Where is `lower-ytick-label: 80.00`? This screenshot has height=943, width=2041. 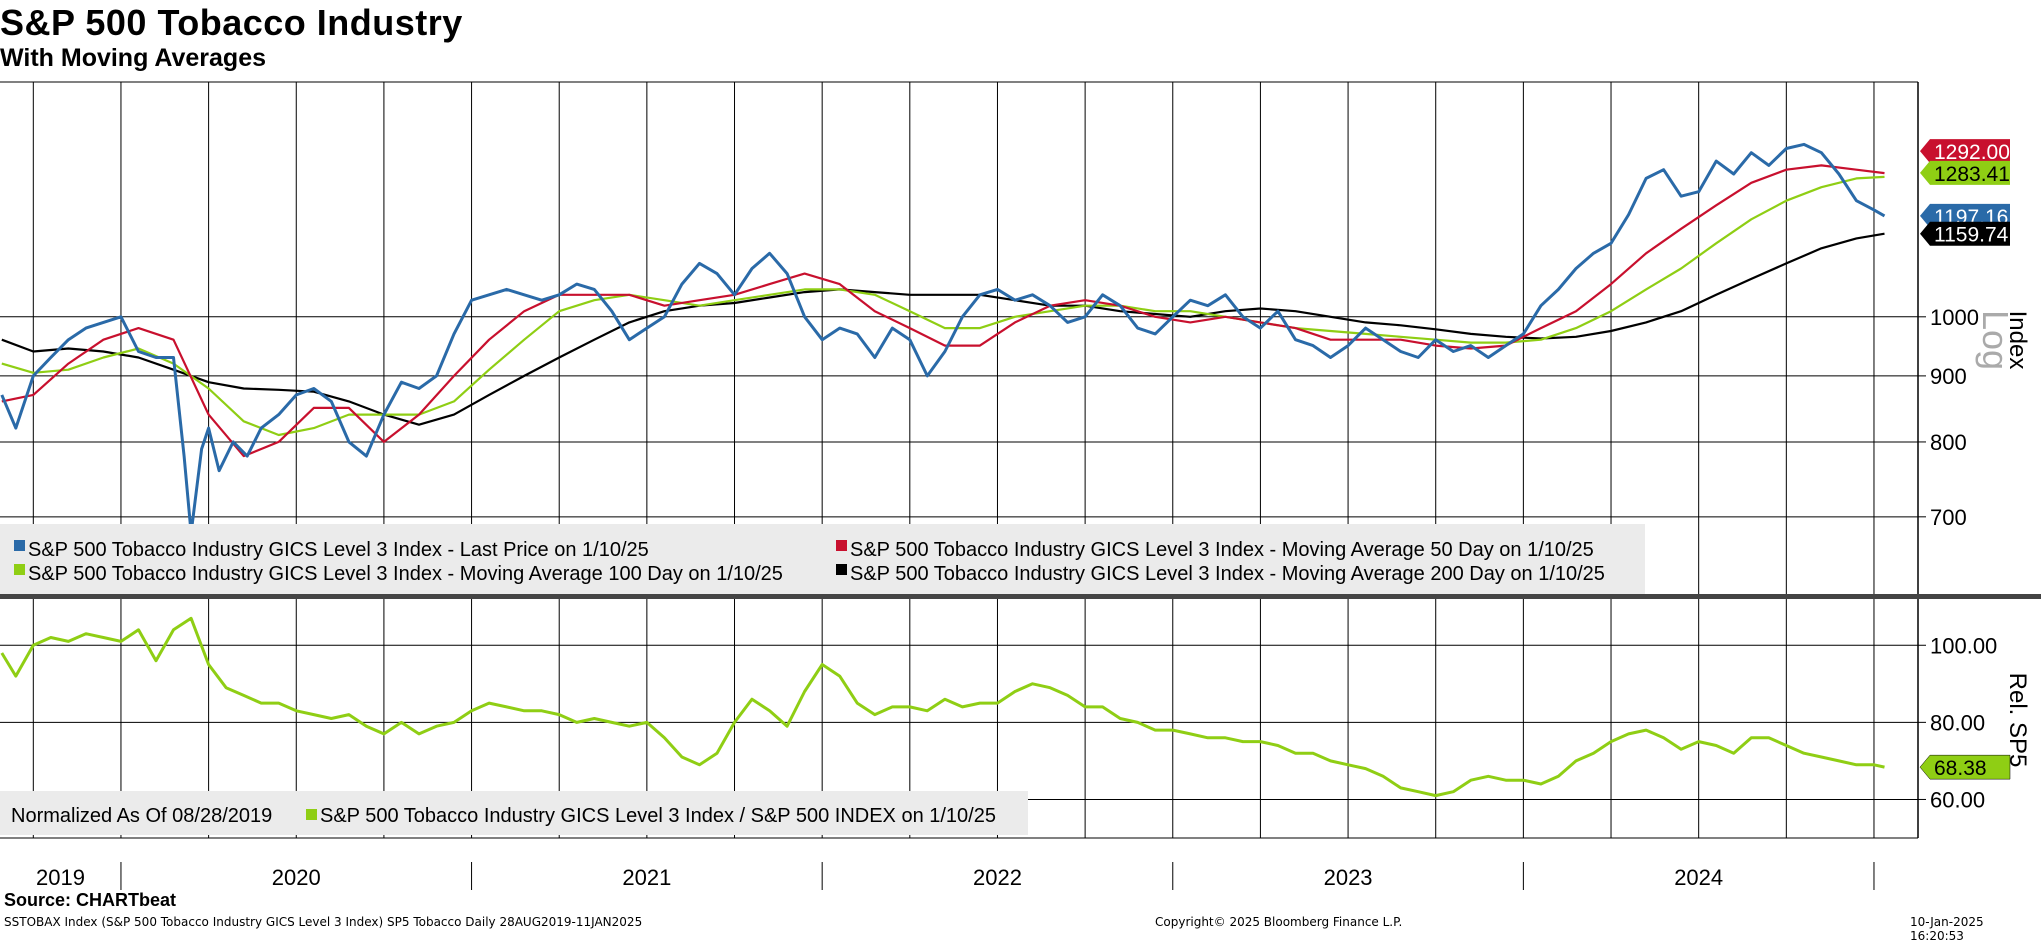 lower-ytick-label: 80.00 is located at coordinates (1957, 722).